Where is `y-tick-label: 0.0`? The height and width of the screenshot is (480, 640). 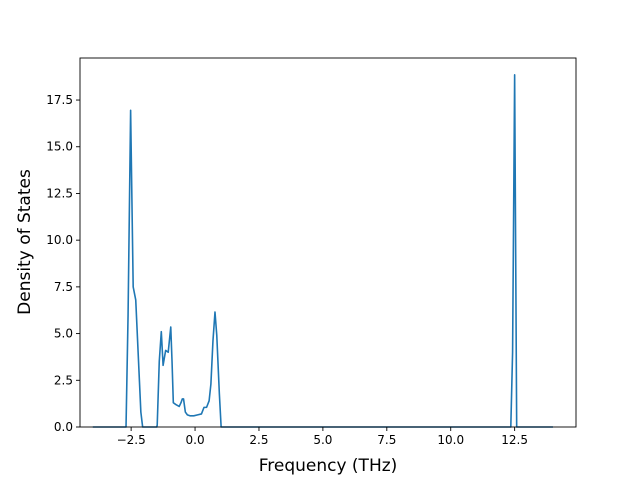
y-tick-label: 0.0 is located at coordinates (63, 427).